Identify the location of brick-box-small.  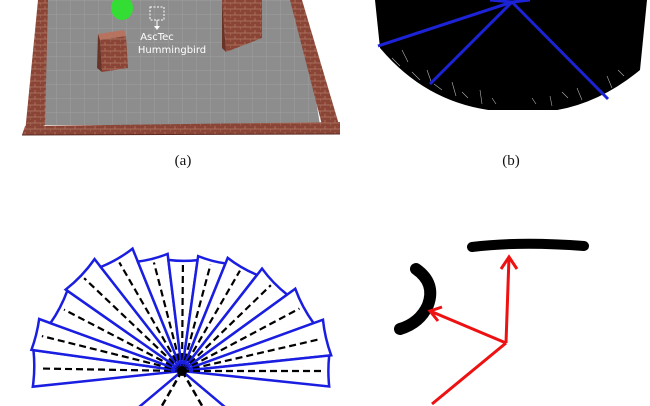
(112, 51).